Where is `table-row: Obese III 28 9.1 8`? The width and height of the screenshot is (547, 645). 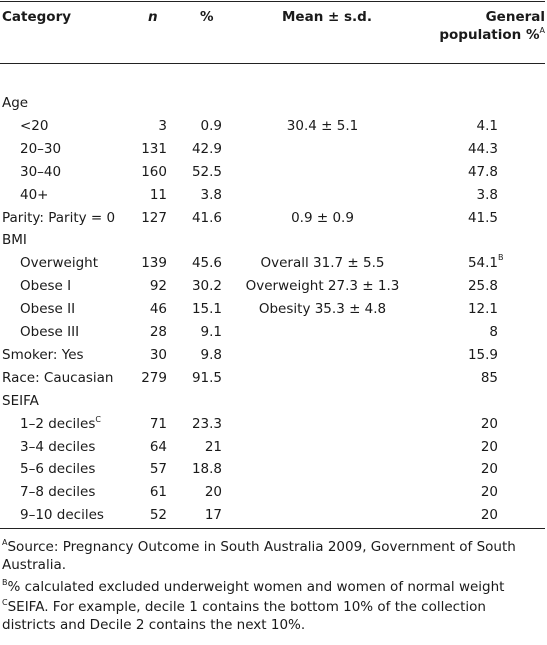
table-row: Obese III 28 9.1 8 is located at coordinates (273, 332).